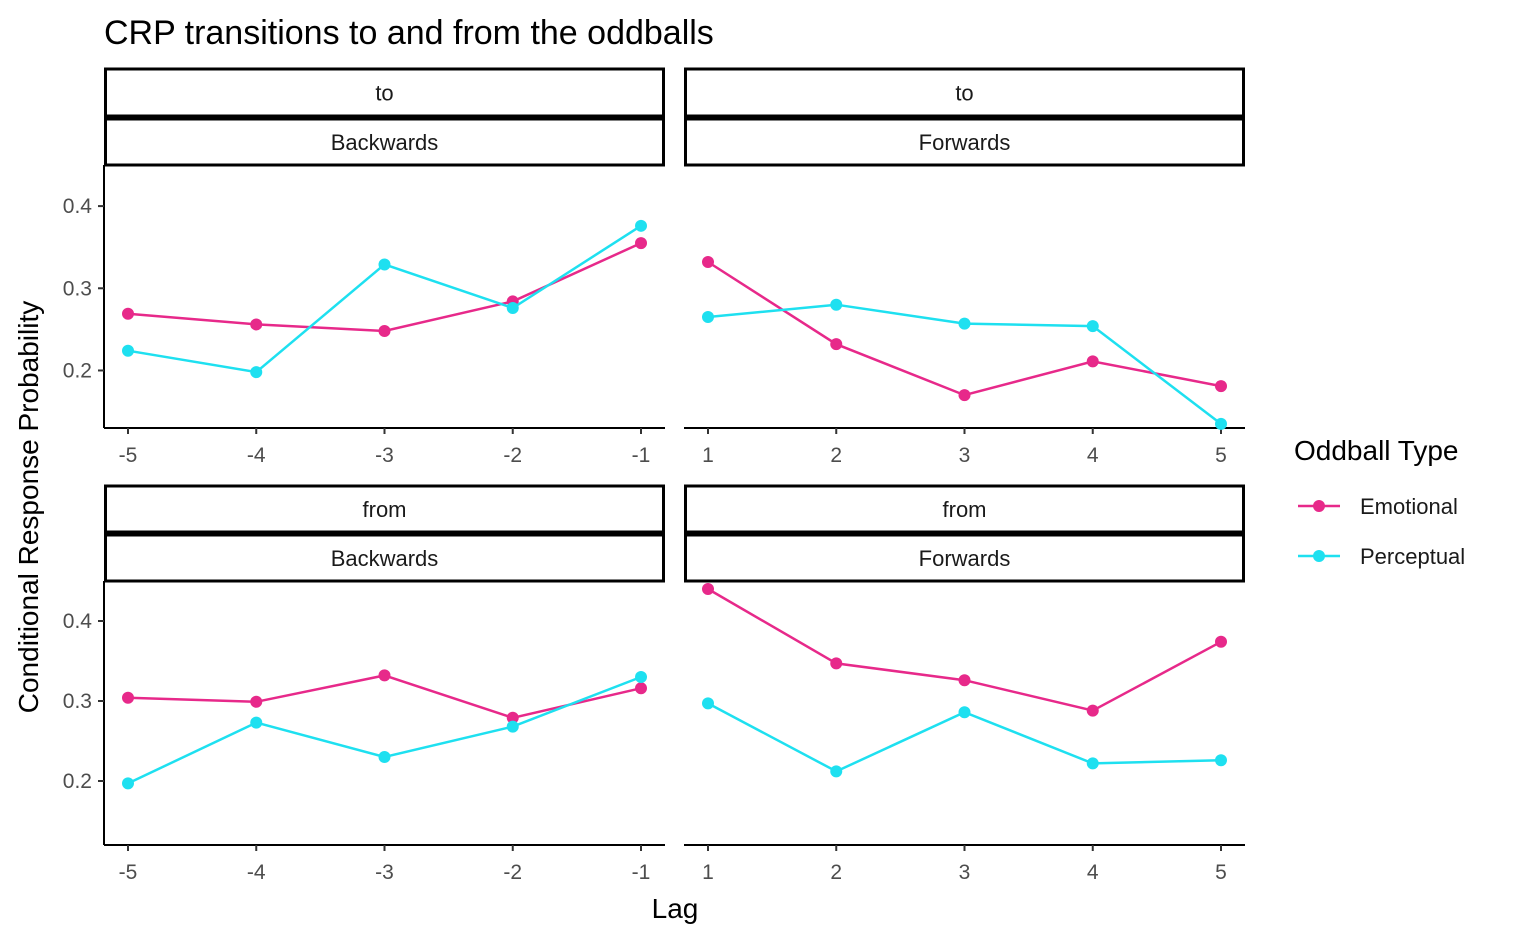 The width and height of the screenshot is (1518, 938). What do you see at coordinates (28, 507) in the screenshot?
I see `y-axis-title: Conditional Response Probability` at bounding box center [28, 507].